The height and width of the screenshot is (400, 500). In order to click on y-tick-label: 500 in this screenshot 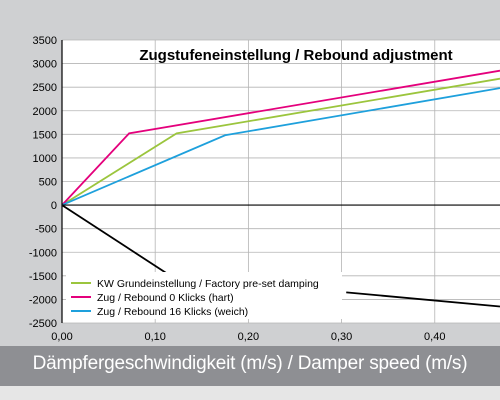, I will do `click(48, 183)`.